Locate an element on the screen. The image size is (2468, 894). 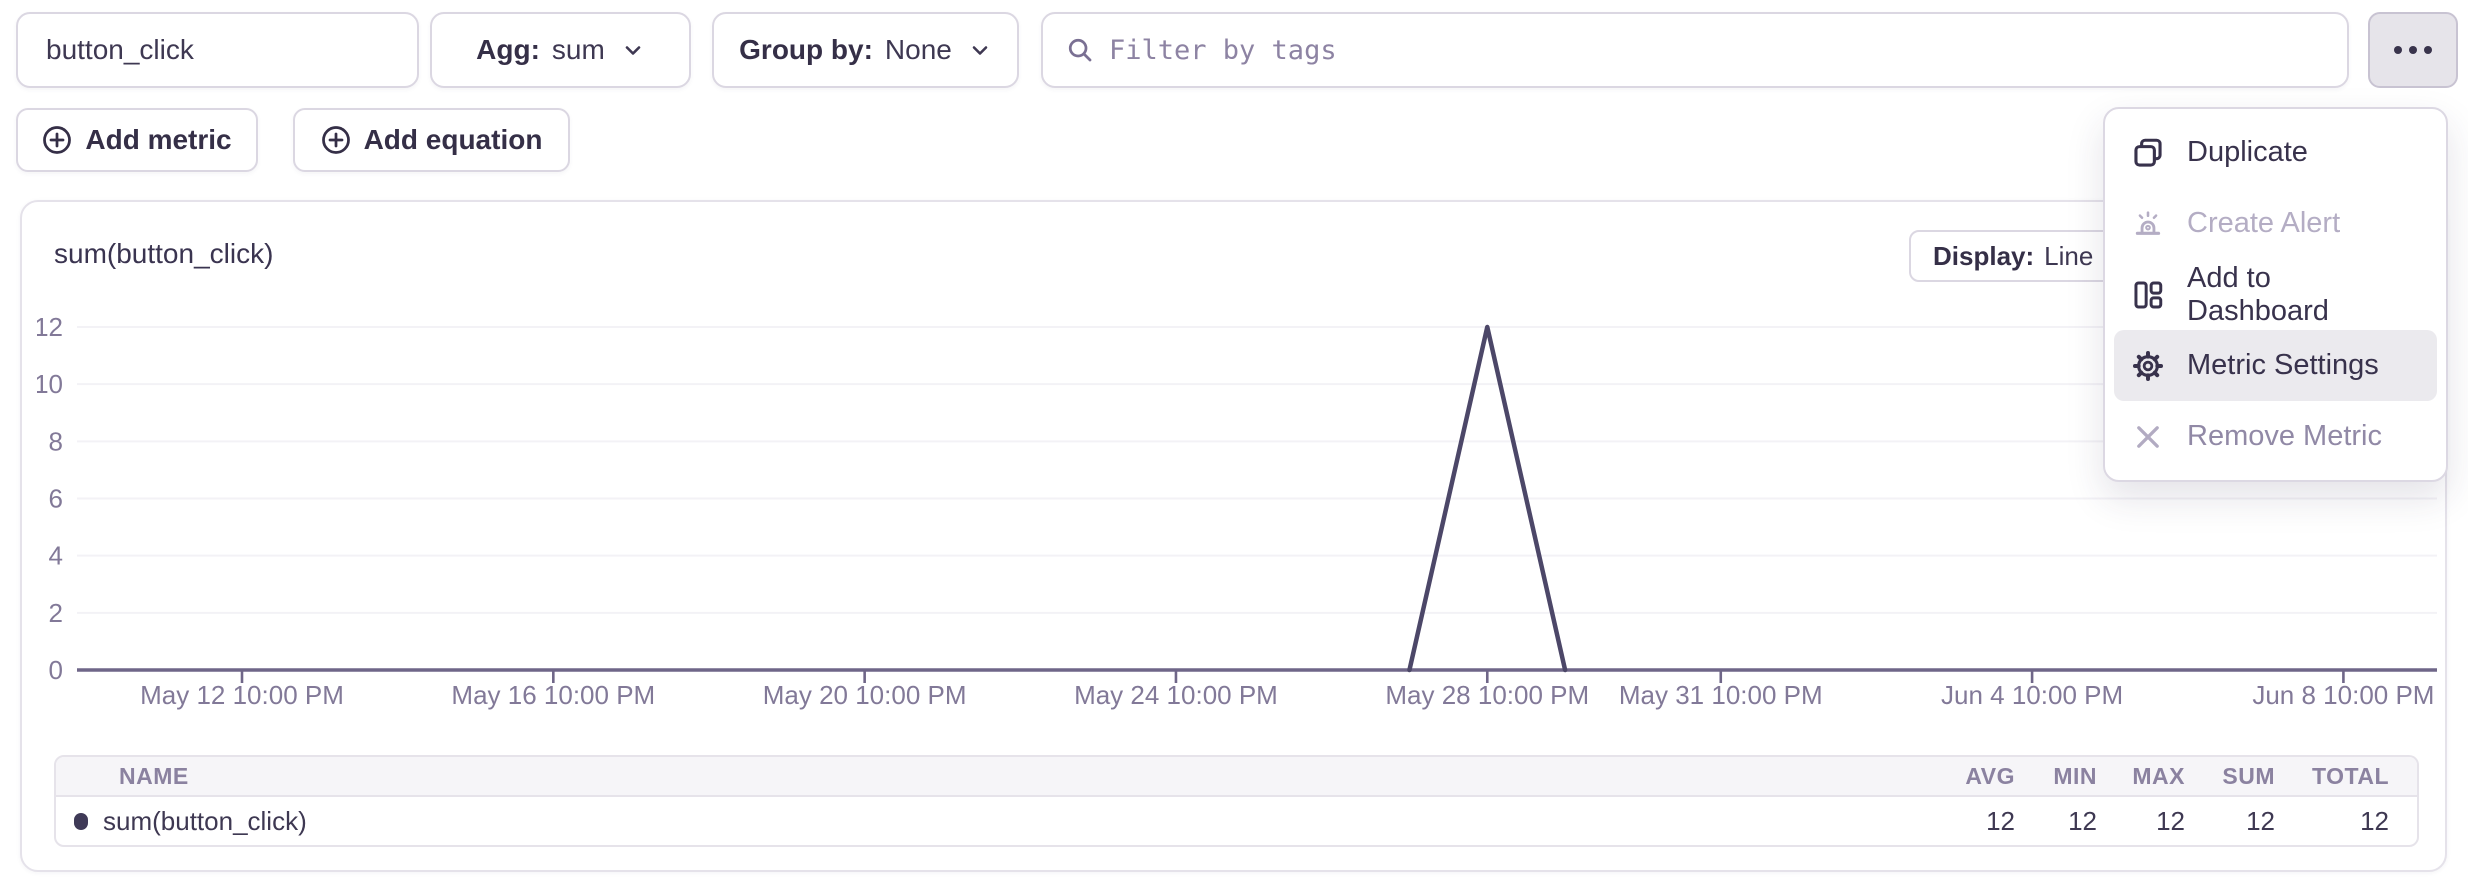
aggregation-value: sum is located at coordinates (578, 49).